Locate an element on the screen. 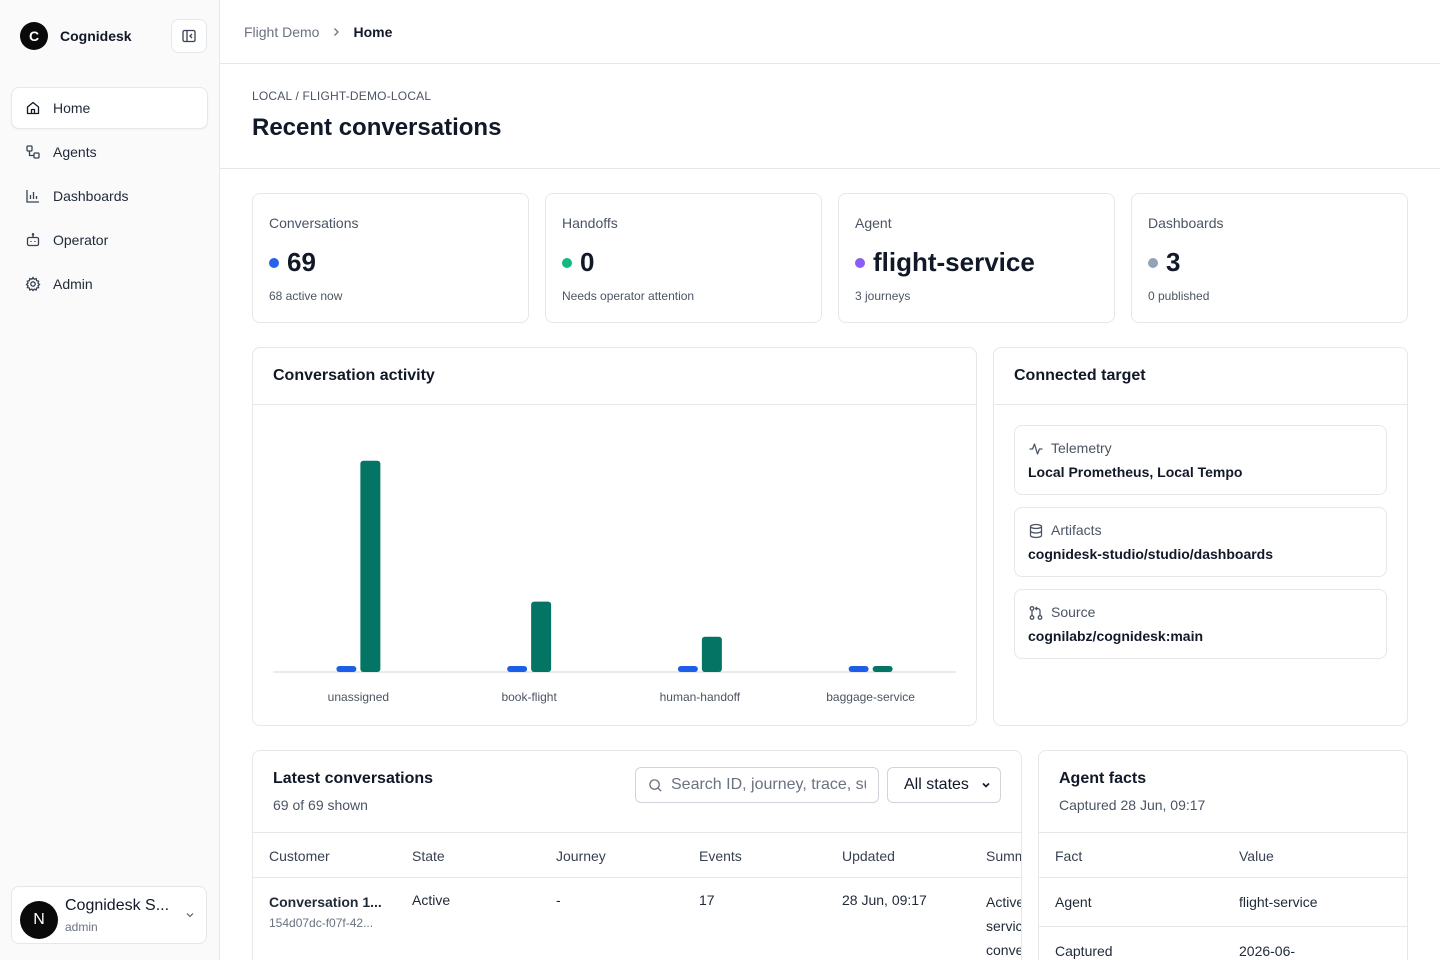 This screenshot has width=1440, height=960. sidebar-item-admin: Admin is located at coordinates (109, 284).